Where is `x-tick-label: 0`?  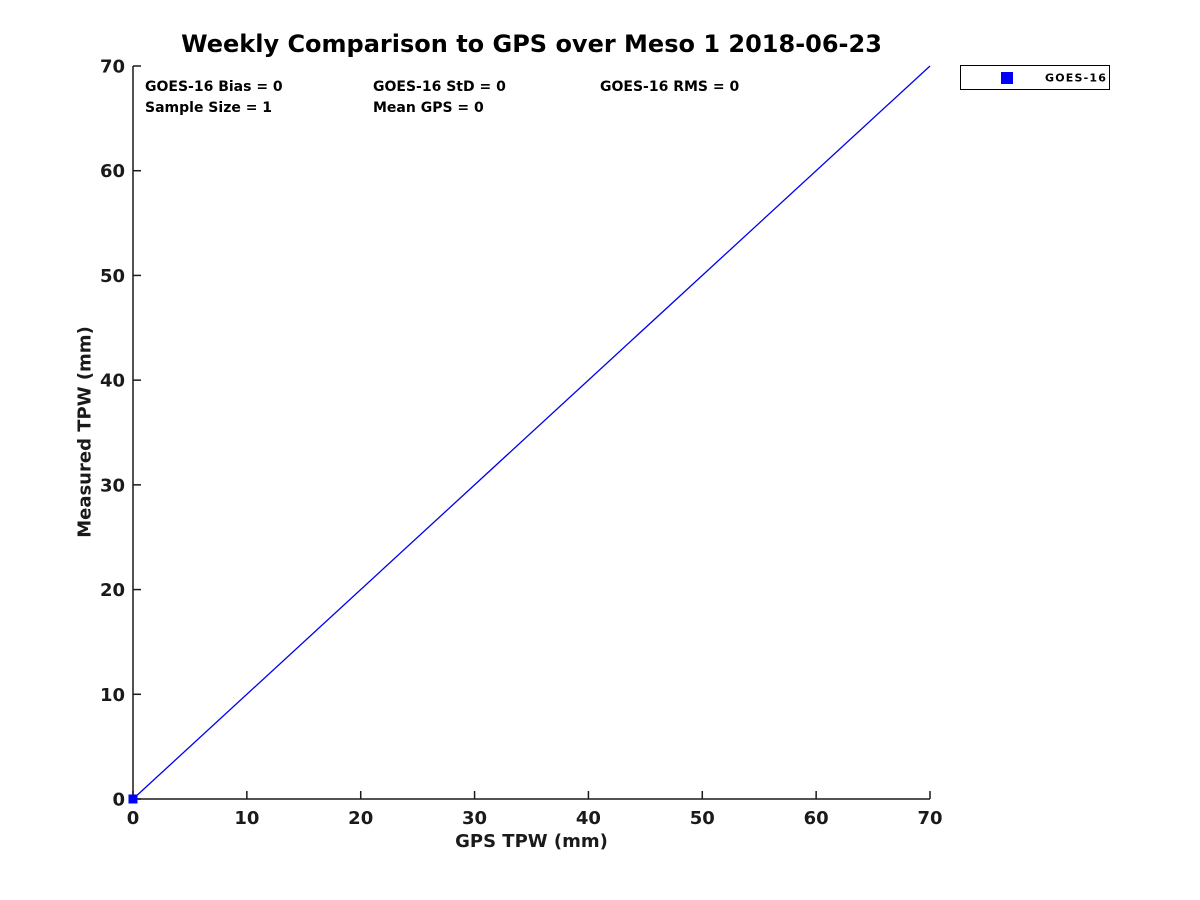 x-tick-label: 0 is located at coordinates (133, 818).